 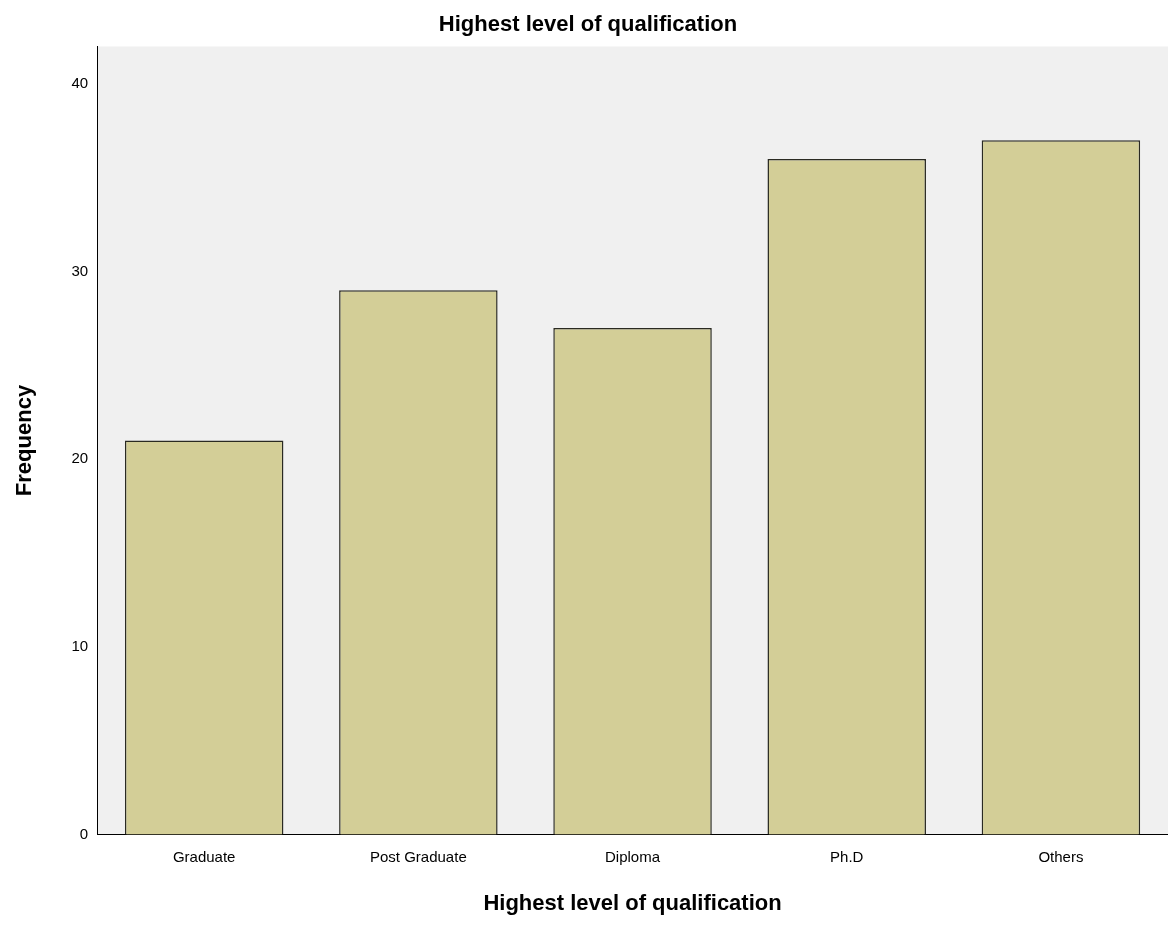 What do you see at coordinates (80, 270) in the screenshot?
I see `y-tick-label: 30` at bounding box center [80, 270].